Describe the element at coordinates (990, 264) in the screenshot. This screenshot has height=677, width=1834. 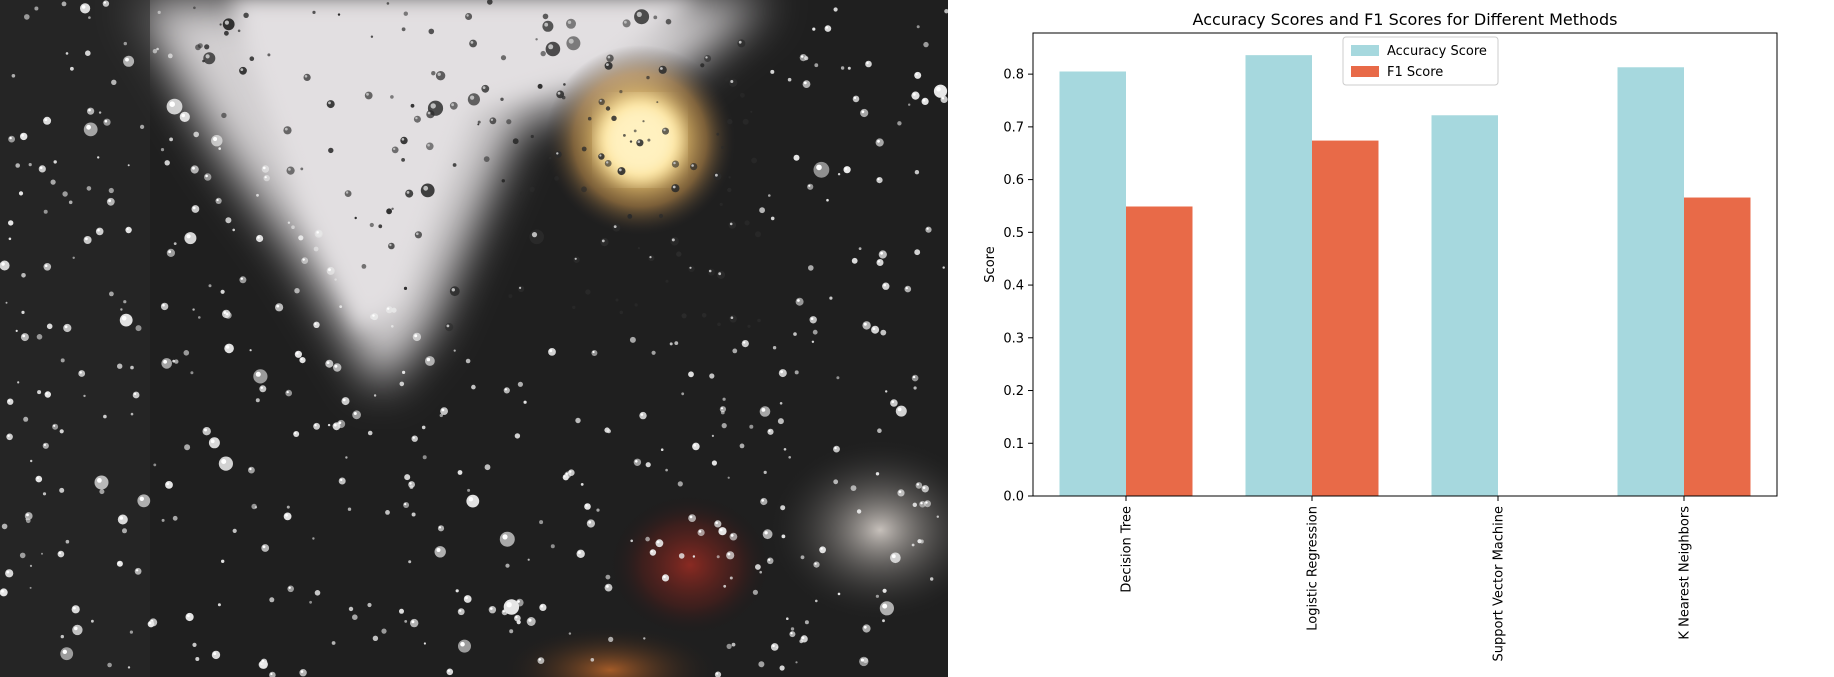
I see `y-axis-label: Score` at that location.